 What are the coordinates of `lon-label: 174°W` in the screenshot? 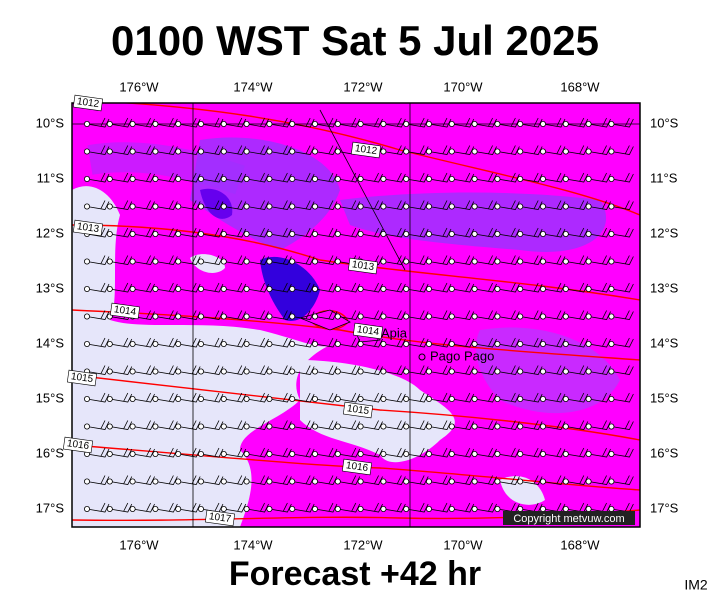 It's located at (253, 86).